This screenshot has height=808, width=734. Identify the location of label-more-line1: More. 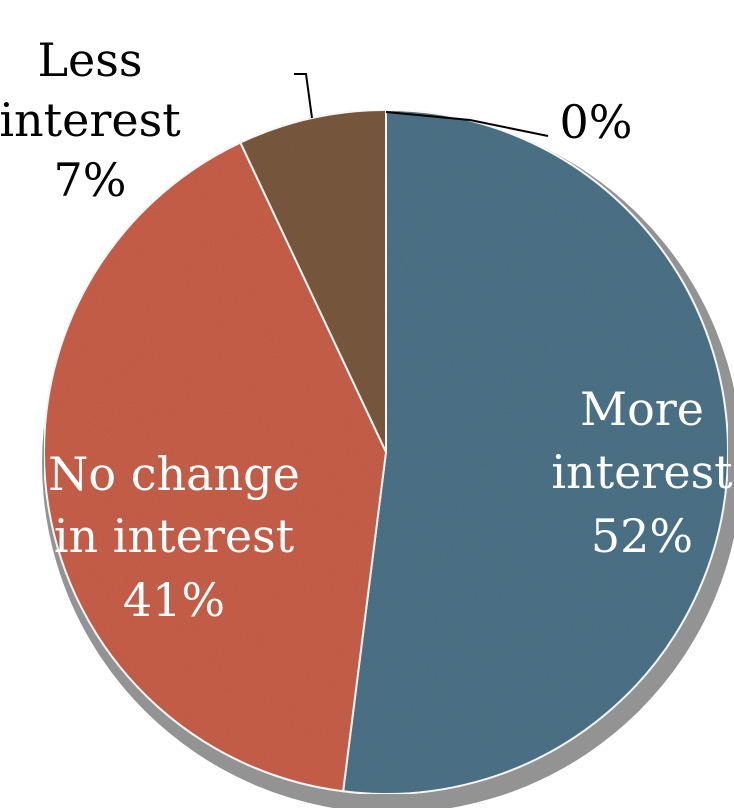
(642, 409).